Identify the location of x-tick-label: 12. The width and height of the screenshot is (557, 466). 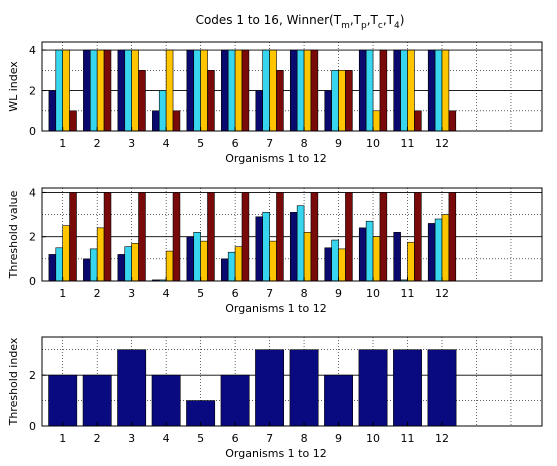
(442, 143).